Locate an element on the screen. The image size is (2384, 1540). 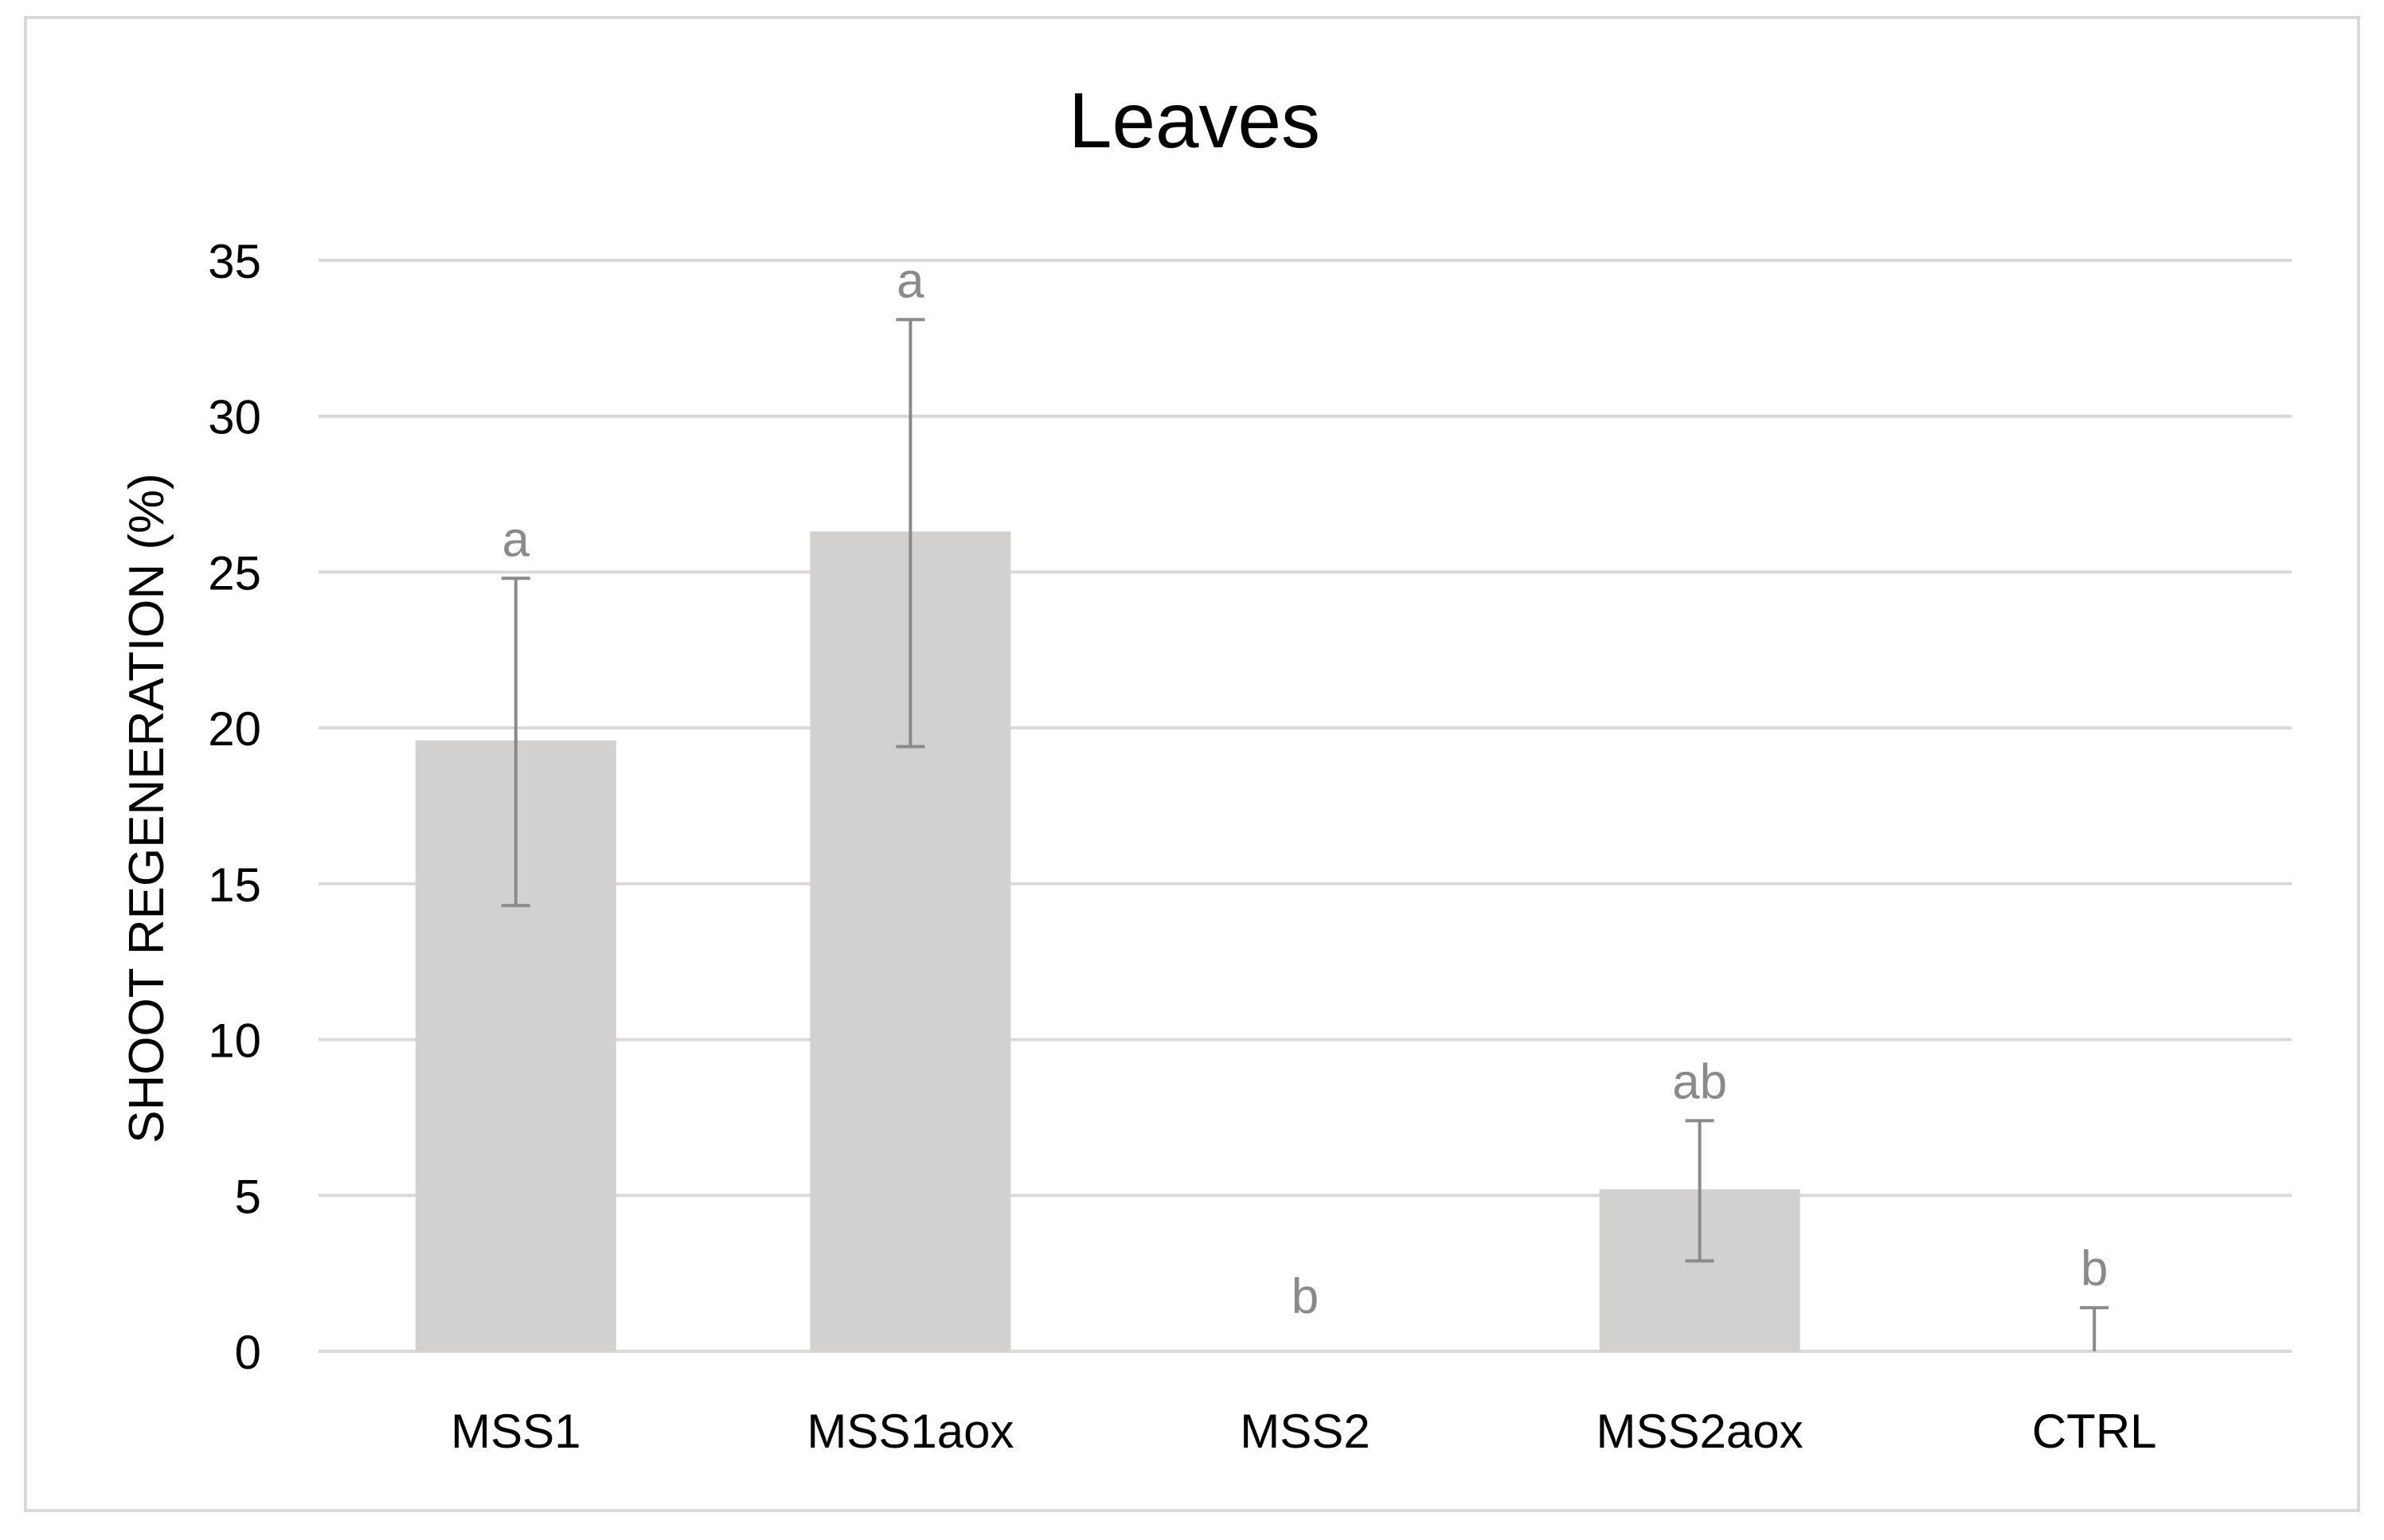
x-tick-label: MSS2 is located at coordinates (1305, 1431).